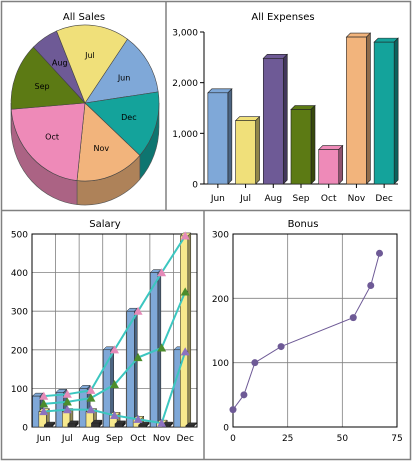 The image size is (412, 463). What do you see at coordinates (217, 199) in the screenshot?
I see `expenses-x-label-jun: Jun` at bounding box center [217, 199].